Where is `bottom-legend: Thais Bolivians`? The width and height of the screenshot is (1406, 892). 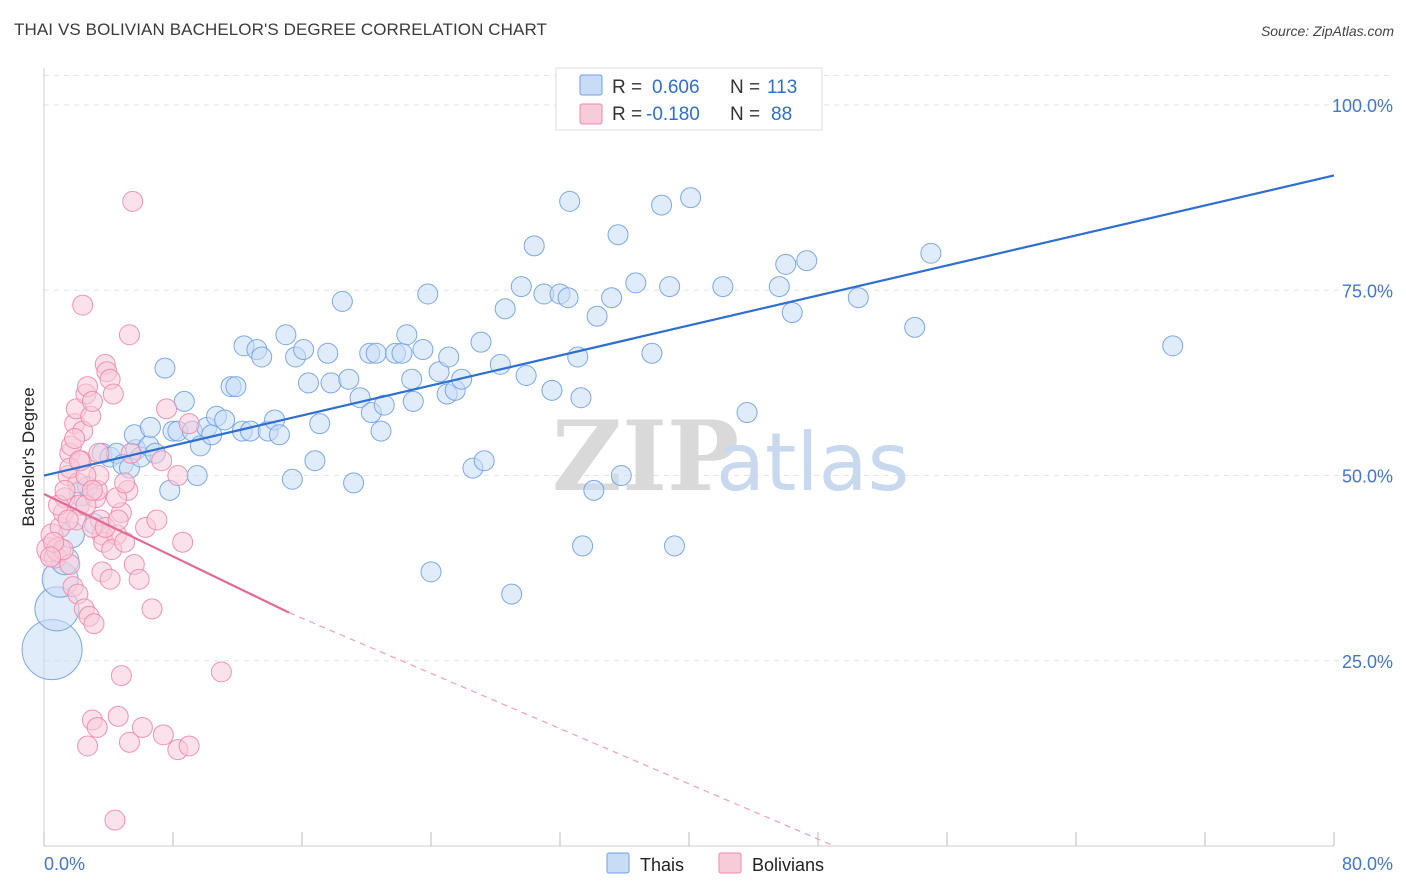 bottom-legend: Thais Bolivians is located at coordinates (715, 863).